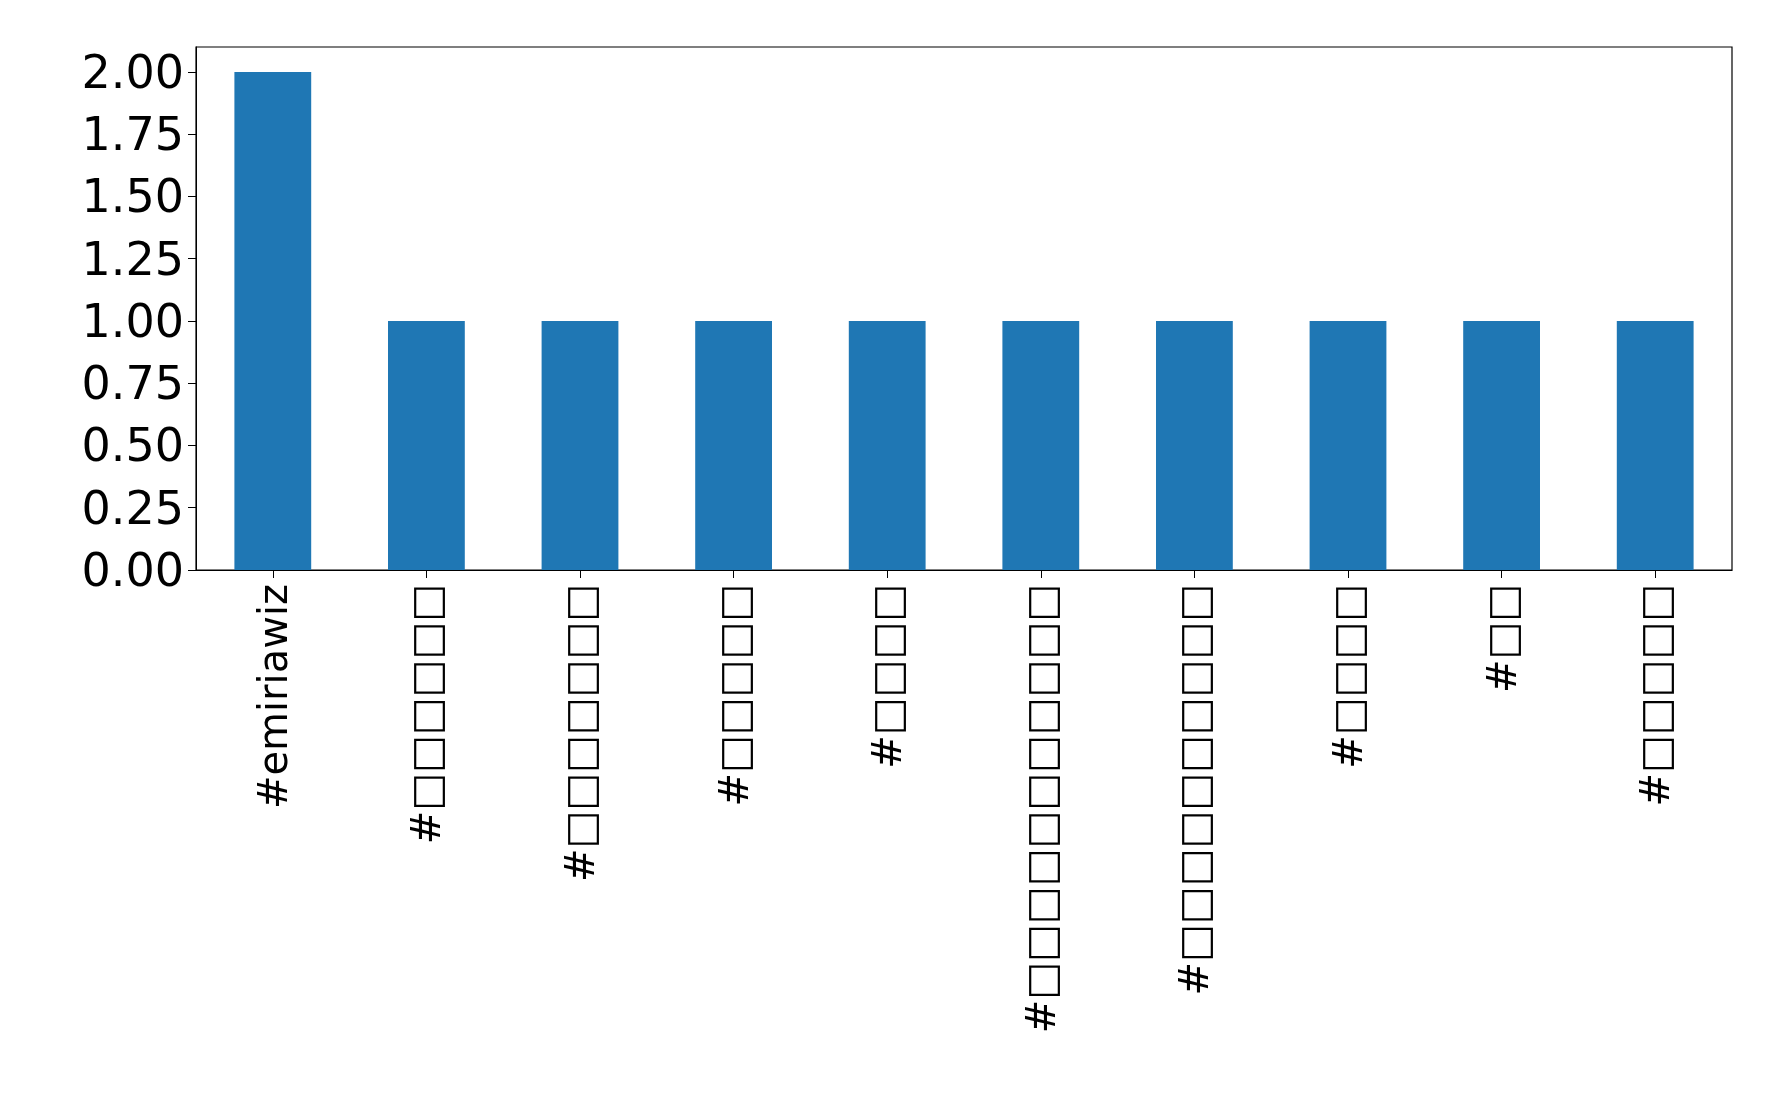  I want to click on y-tick-label: 1.00, so click(132, 320).